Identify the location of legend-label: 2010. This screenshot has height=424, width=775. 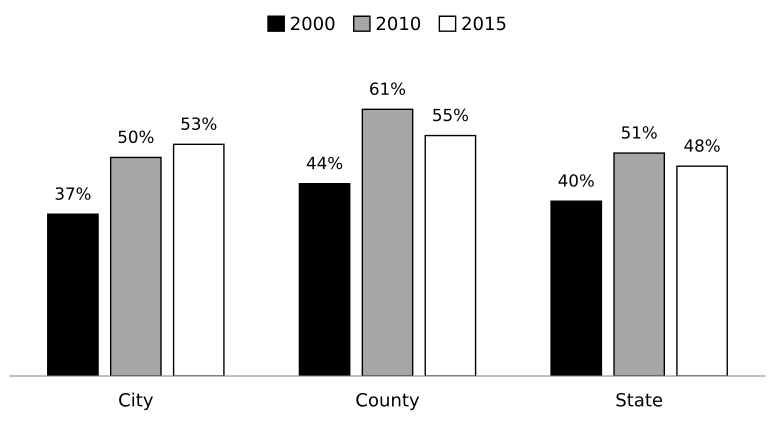
(398, 23).